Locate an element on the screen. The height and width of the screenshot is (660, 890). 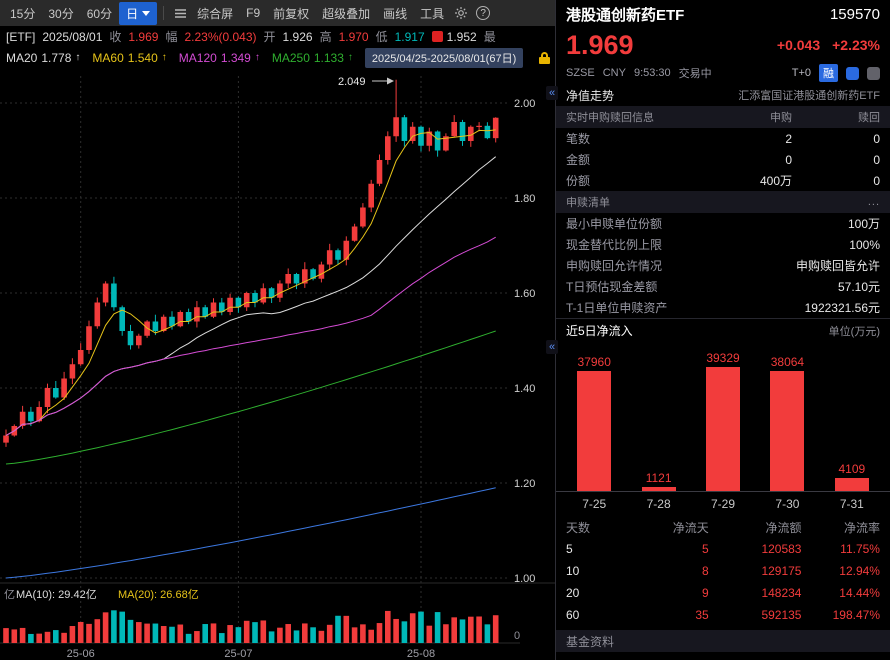
flow-bar-column: 39329 is located at coordinates (723, 421).